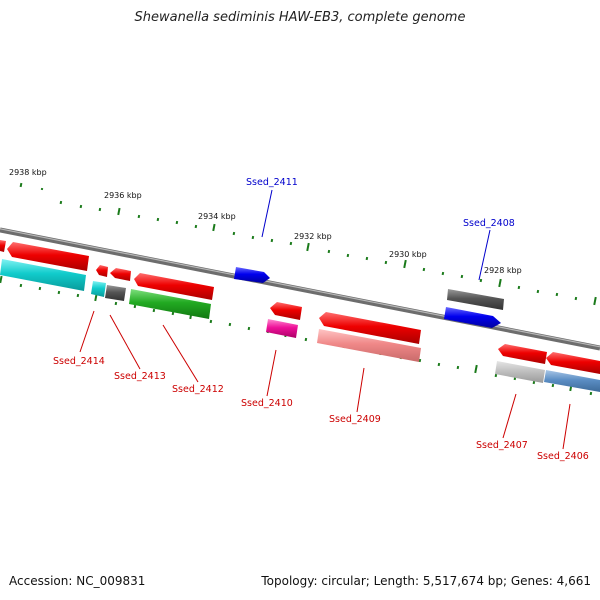 The width and height of the screenshot is (600, 600). What do you see at coordinates (355, 419) in the screenshot?
I see `label-ssed-2409: Ssed_2409` at bounding box center [355, 419].